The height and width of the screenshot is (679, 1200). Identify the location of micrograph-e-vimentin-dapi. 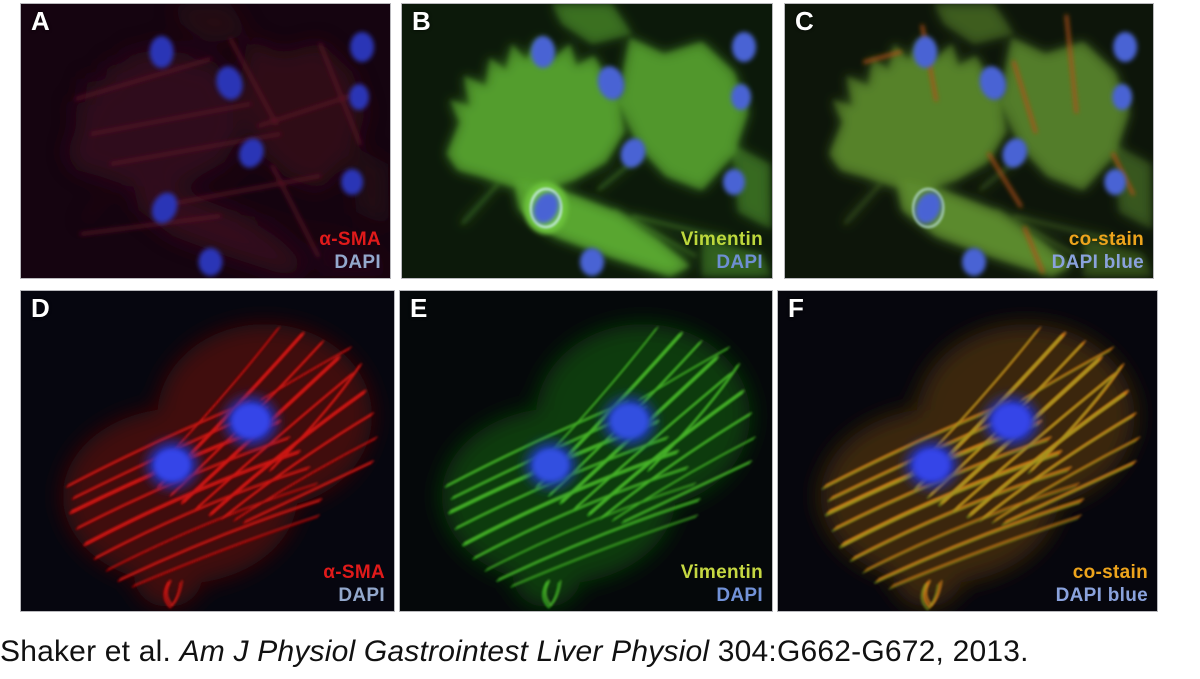
(586, 451).